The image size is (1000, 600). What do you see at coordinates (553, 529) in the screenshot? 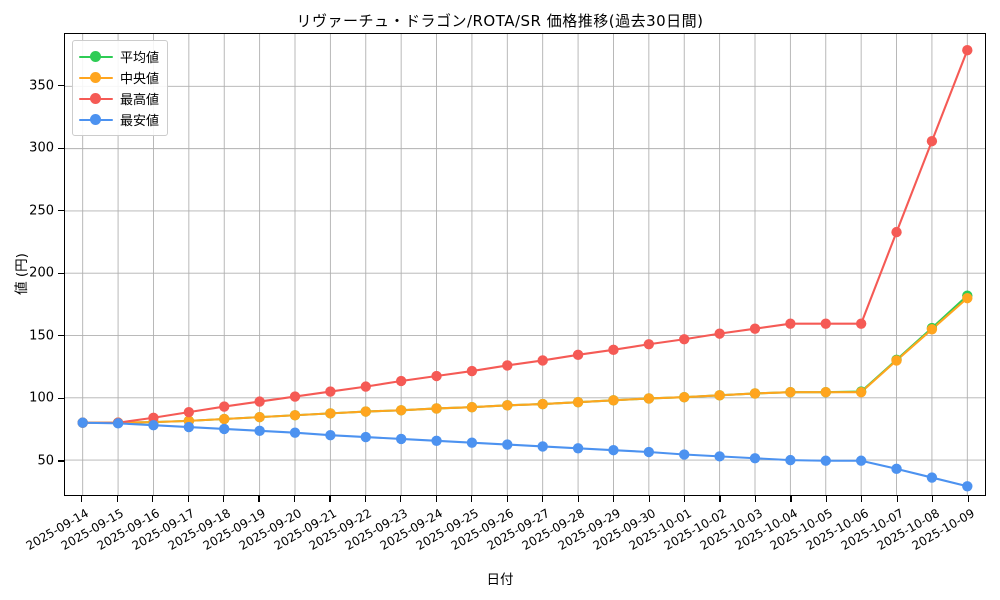
I see `x-tick-label: 2025-09-28` at bounding box center [553, 529].